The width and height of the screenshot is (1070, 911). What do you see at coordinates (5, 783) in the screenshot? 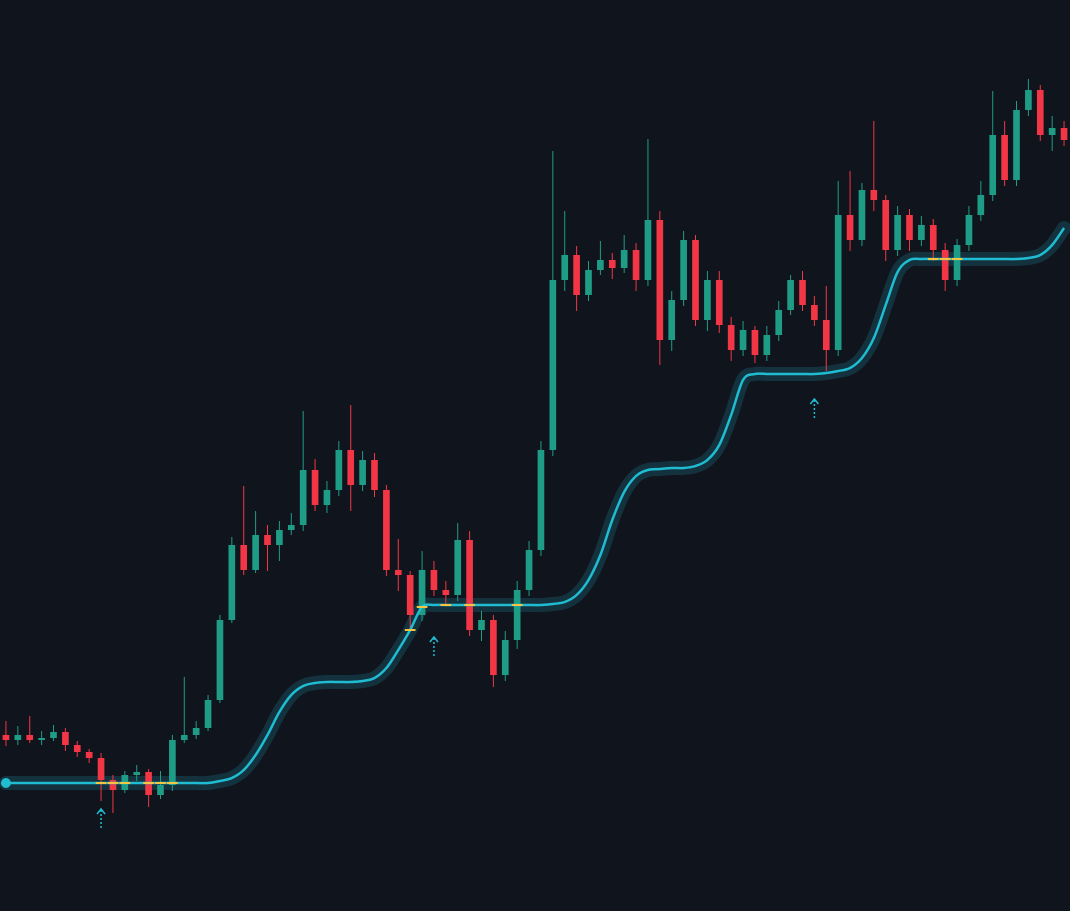
I see `trail-start` at bounding box center [5, 783].